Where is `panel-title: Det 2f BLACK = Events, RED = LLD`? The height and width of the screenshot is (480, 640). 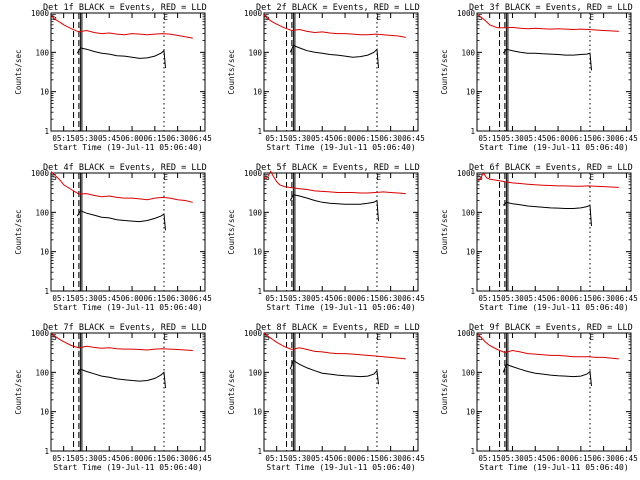
panel-title: Det 2f BLACK = Events, RED = LLD is located at coordinates (338, 8).